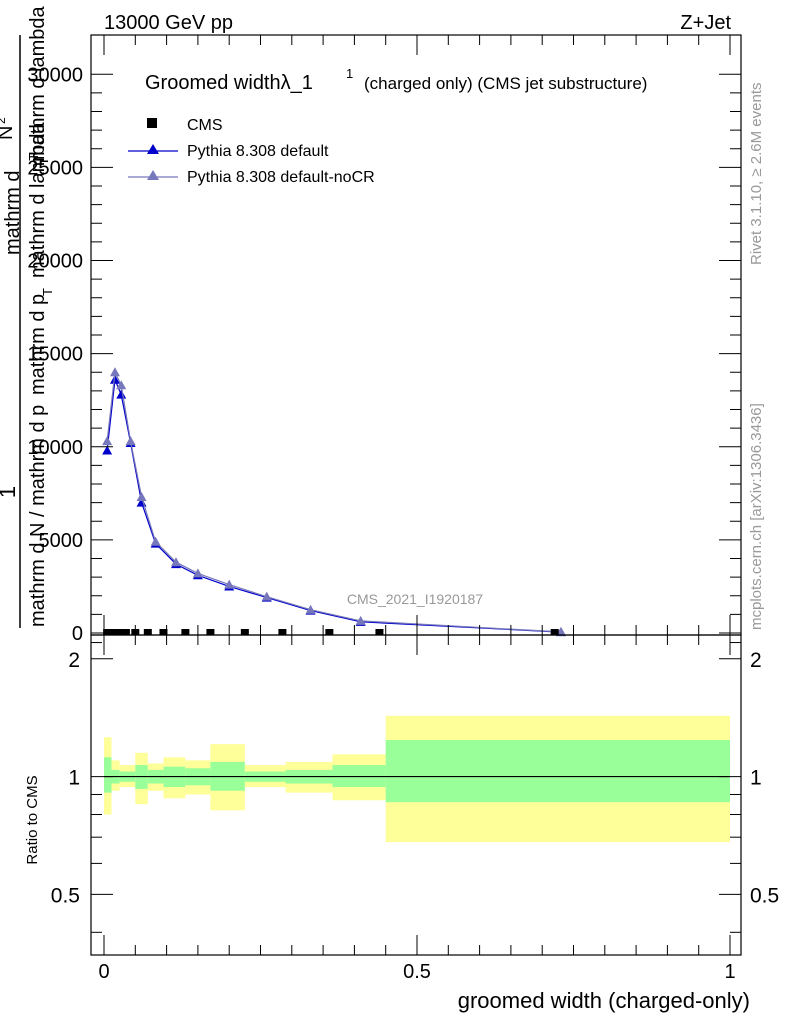  I want to click on ratio-y-tick-label: 0.5, so click(65, 895).